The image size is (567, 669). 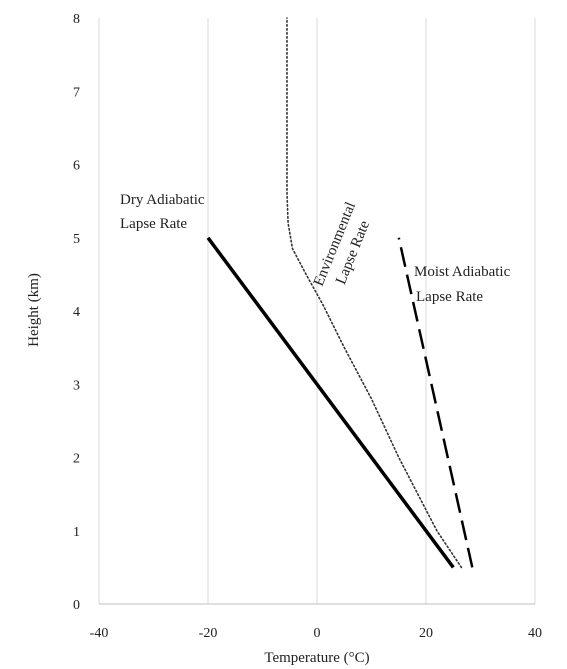 What do you see at coordinates (76, 92) in the screenshot?
I see `y-tick-label: 7` at bounding box center [76, 92].